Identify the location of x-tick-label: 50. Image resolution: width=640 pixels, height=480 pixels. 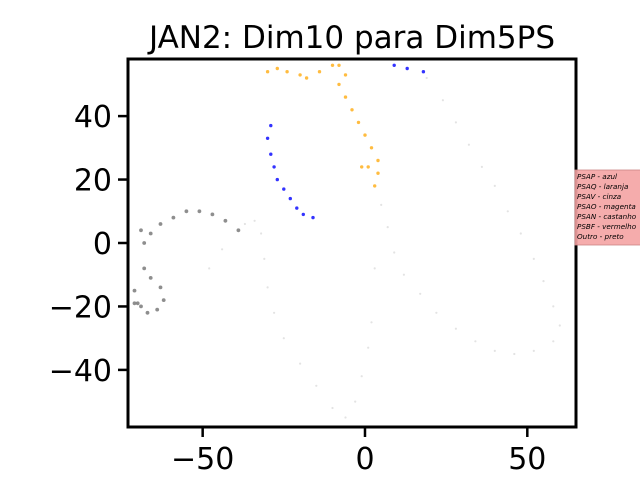
(527, 459).